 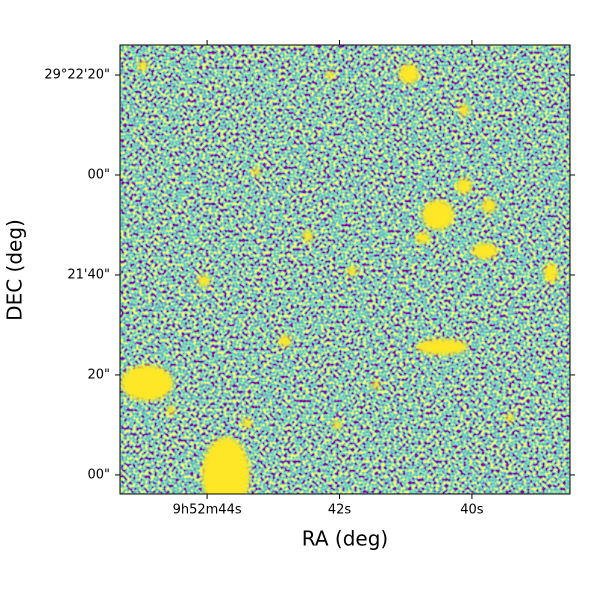 I want to click on y-axis-label: DEC (deg), so click(x=15, y=270).